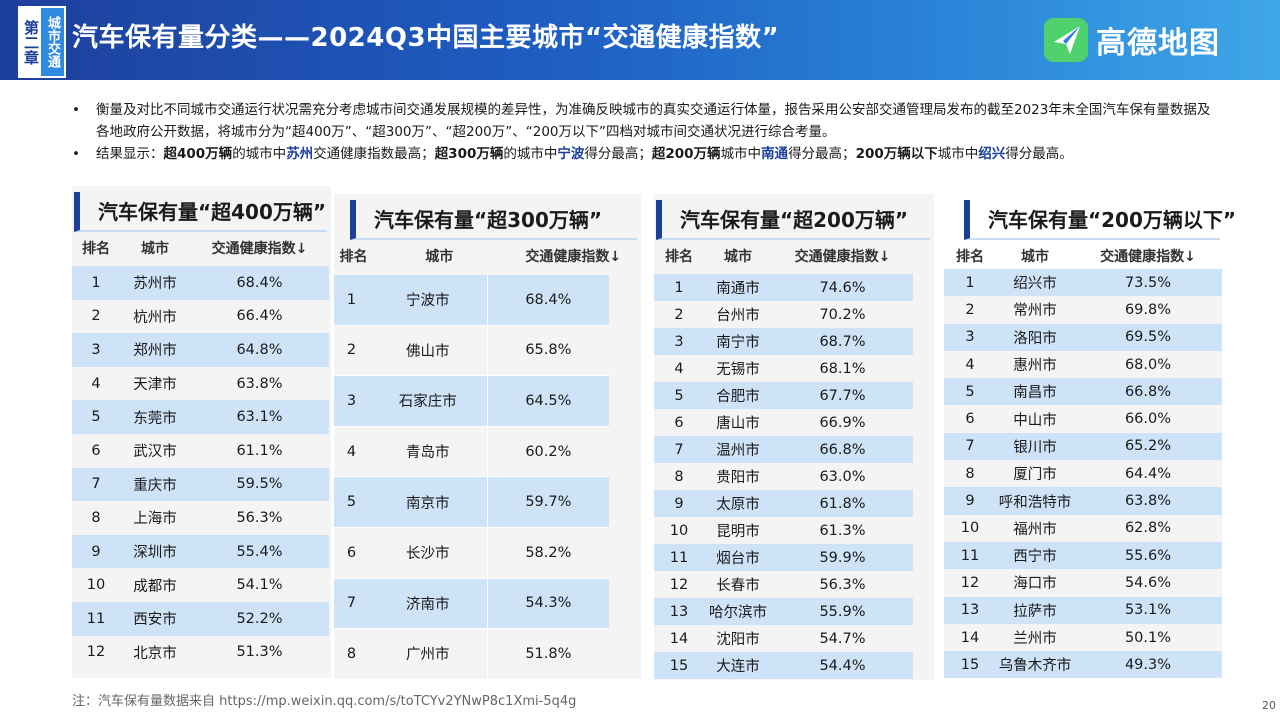  Describe the element at coordinates (842, 557) in the screenshot. I see `score-cell: 59.9%` at that location.